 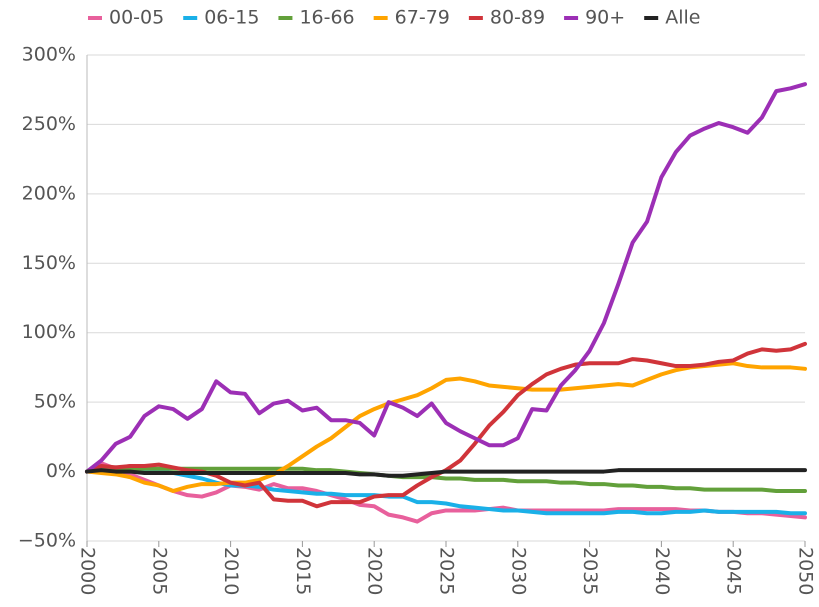 I want to click on legend-label: 16-66, so click(x=326, y=18).